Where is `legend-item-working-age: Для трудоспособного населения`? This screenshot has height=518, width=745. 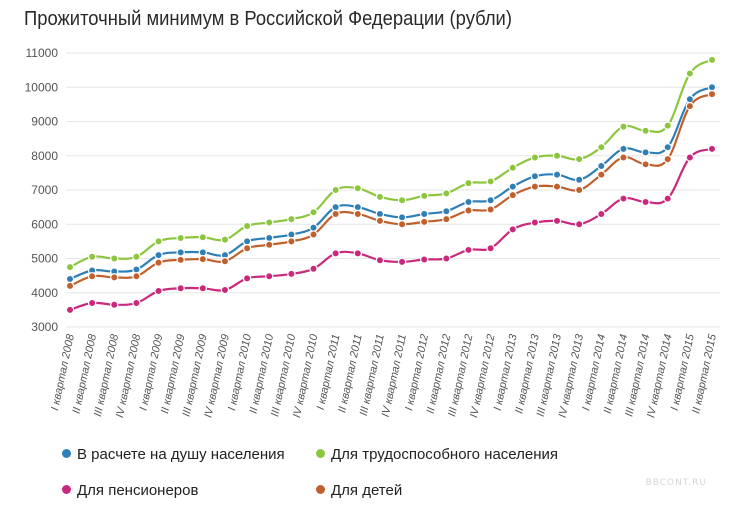 legend-item-working-age: Для трудоспособного населения is located at coordinates (437, 454).